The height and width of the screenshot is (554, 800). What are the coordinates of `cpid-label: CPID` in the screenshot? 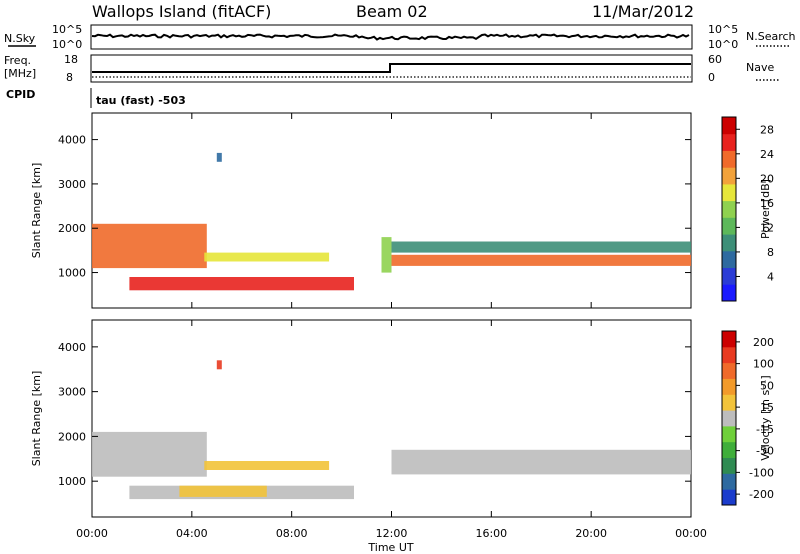 It's located at (20, 94).